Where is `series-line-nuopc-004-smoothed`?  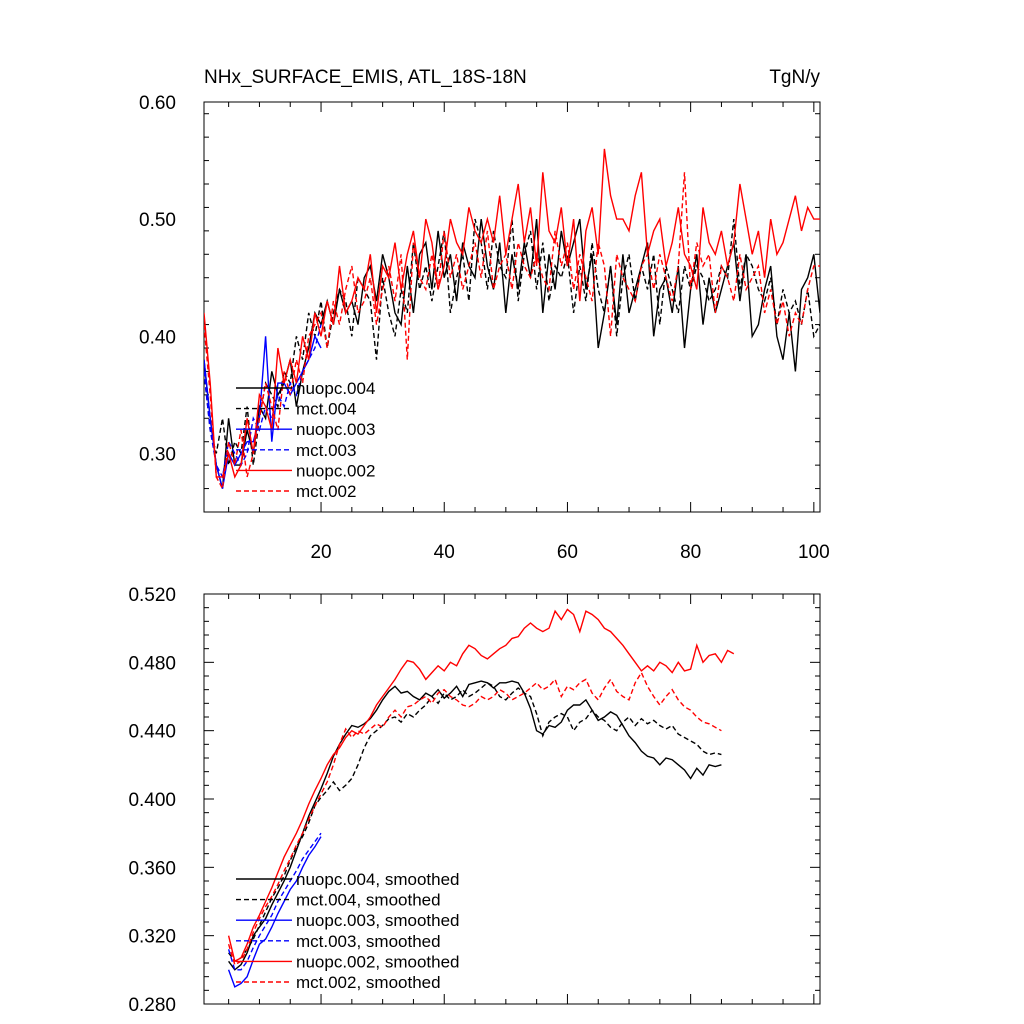
series-line-nuopc-004-smoothed is located at coordinates (475, 825).